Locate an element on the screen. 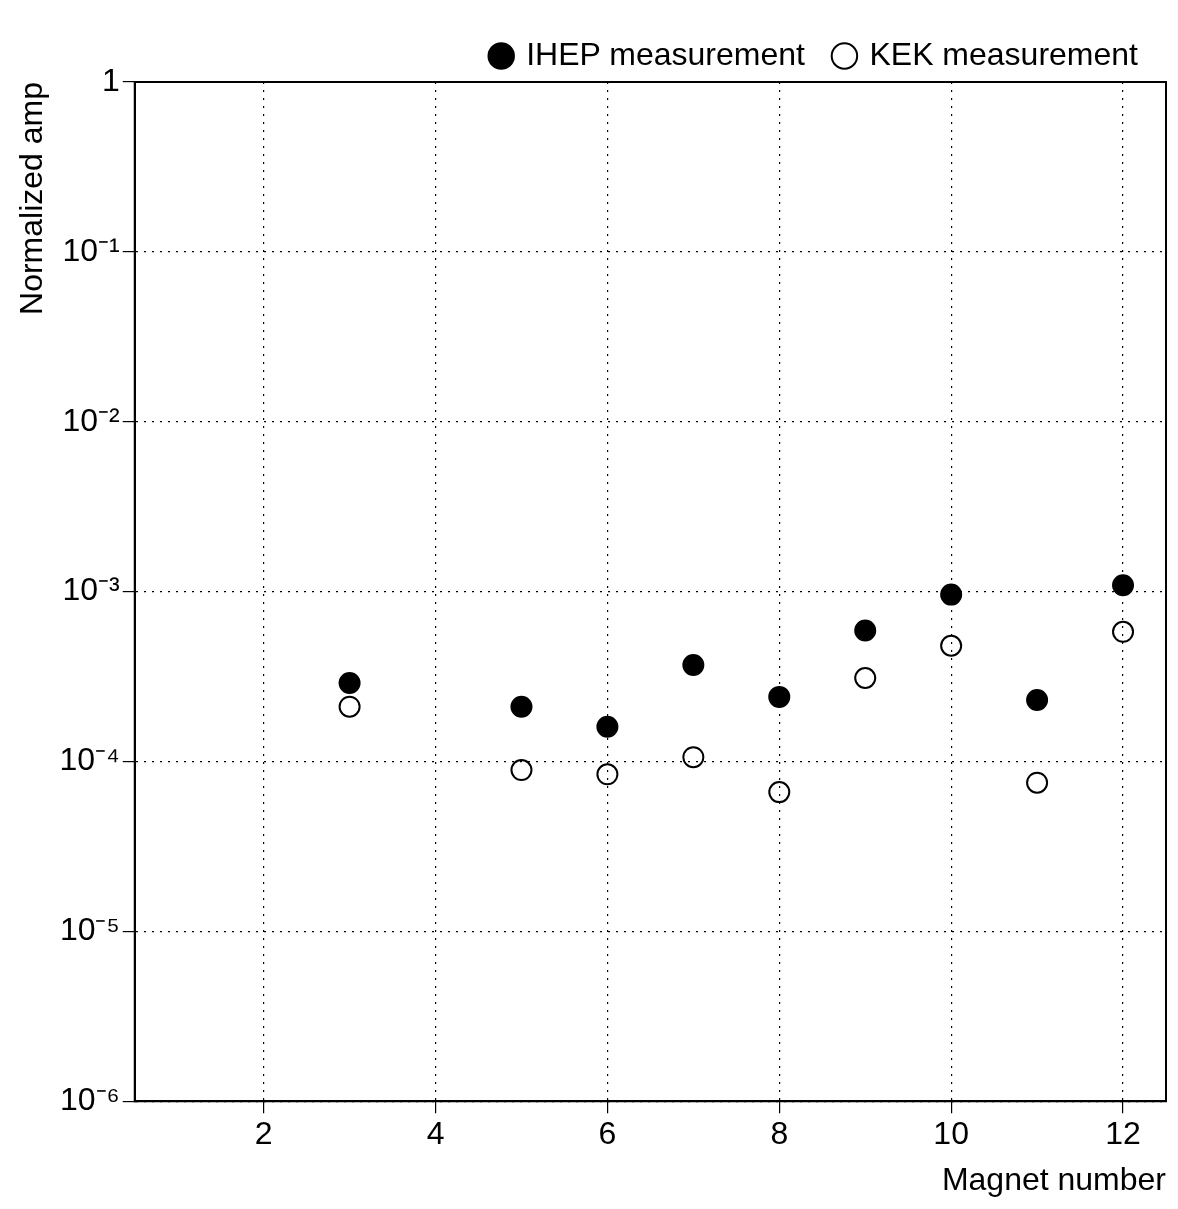 Image resolution: width=1178 pixels, height=1209 pixels. y-tick-label: 10⁻¹ is located at coordinates (91, 249).